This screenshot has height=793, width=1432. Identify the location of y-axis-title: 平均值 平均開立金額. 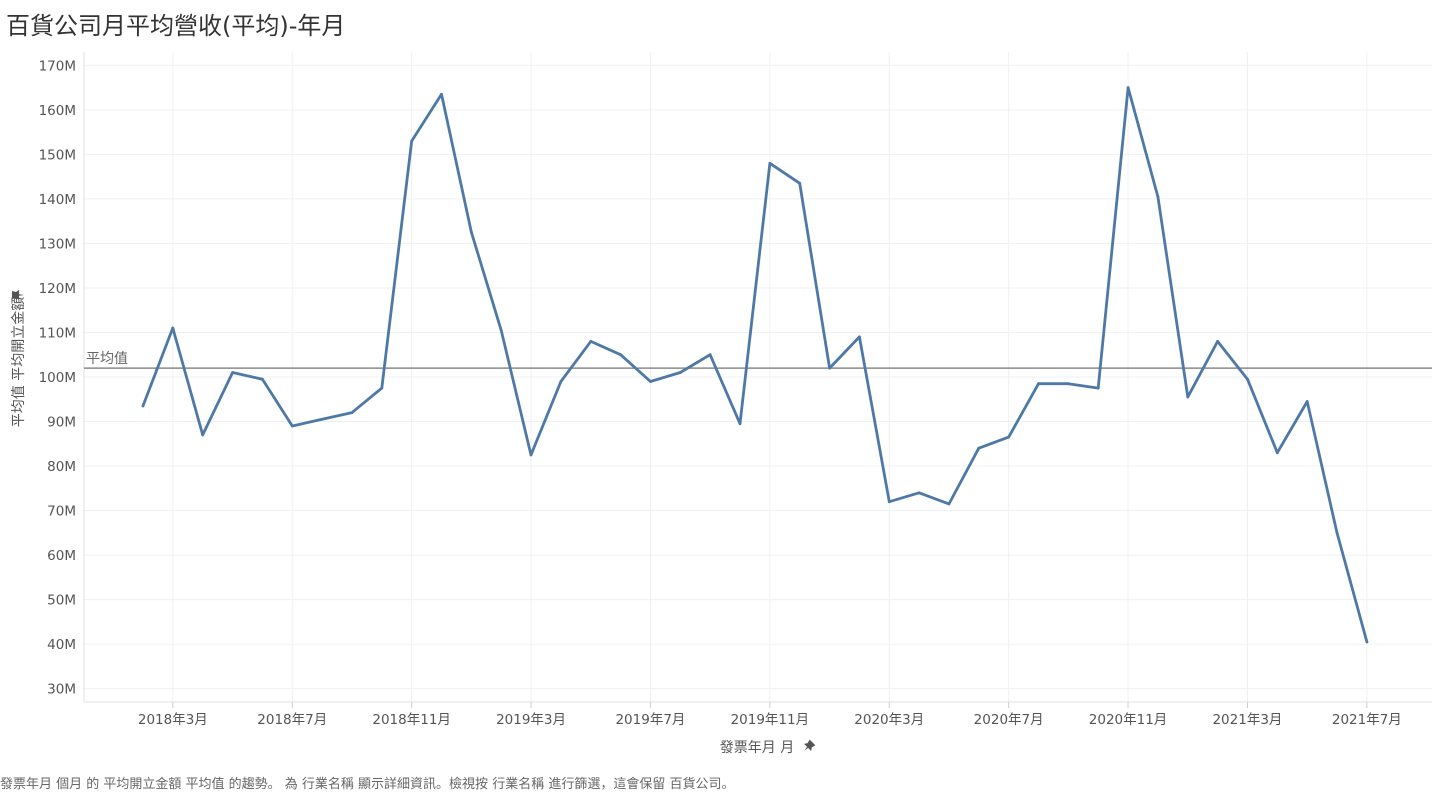
(19, 362).